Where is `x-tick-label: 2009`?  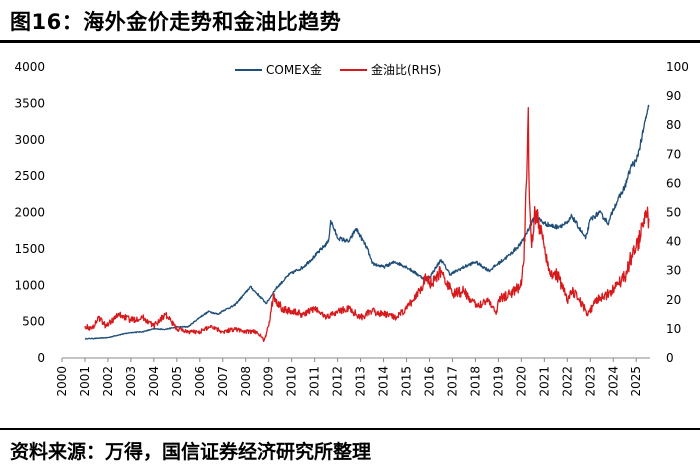 x-tick-label: 2009 is located at coordinates (269, 381).